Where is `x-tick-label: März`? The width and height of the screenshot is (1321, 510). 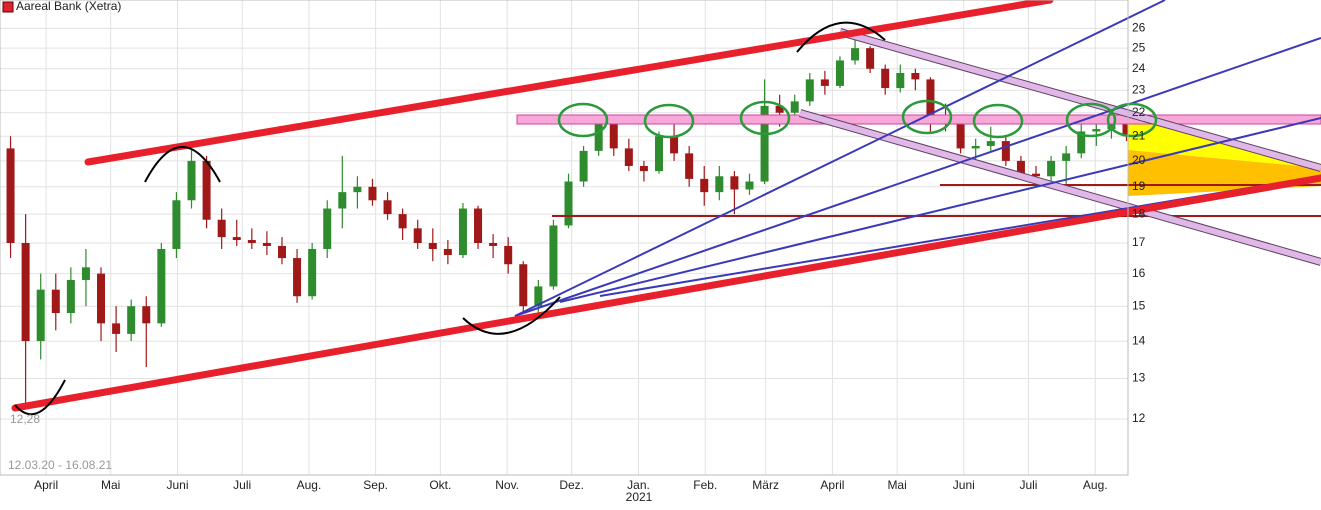 x-tick-label: März is located at coordinates (765, 485).